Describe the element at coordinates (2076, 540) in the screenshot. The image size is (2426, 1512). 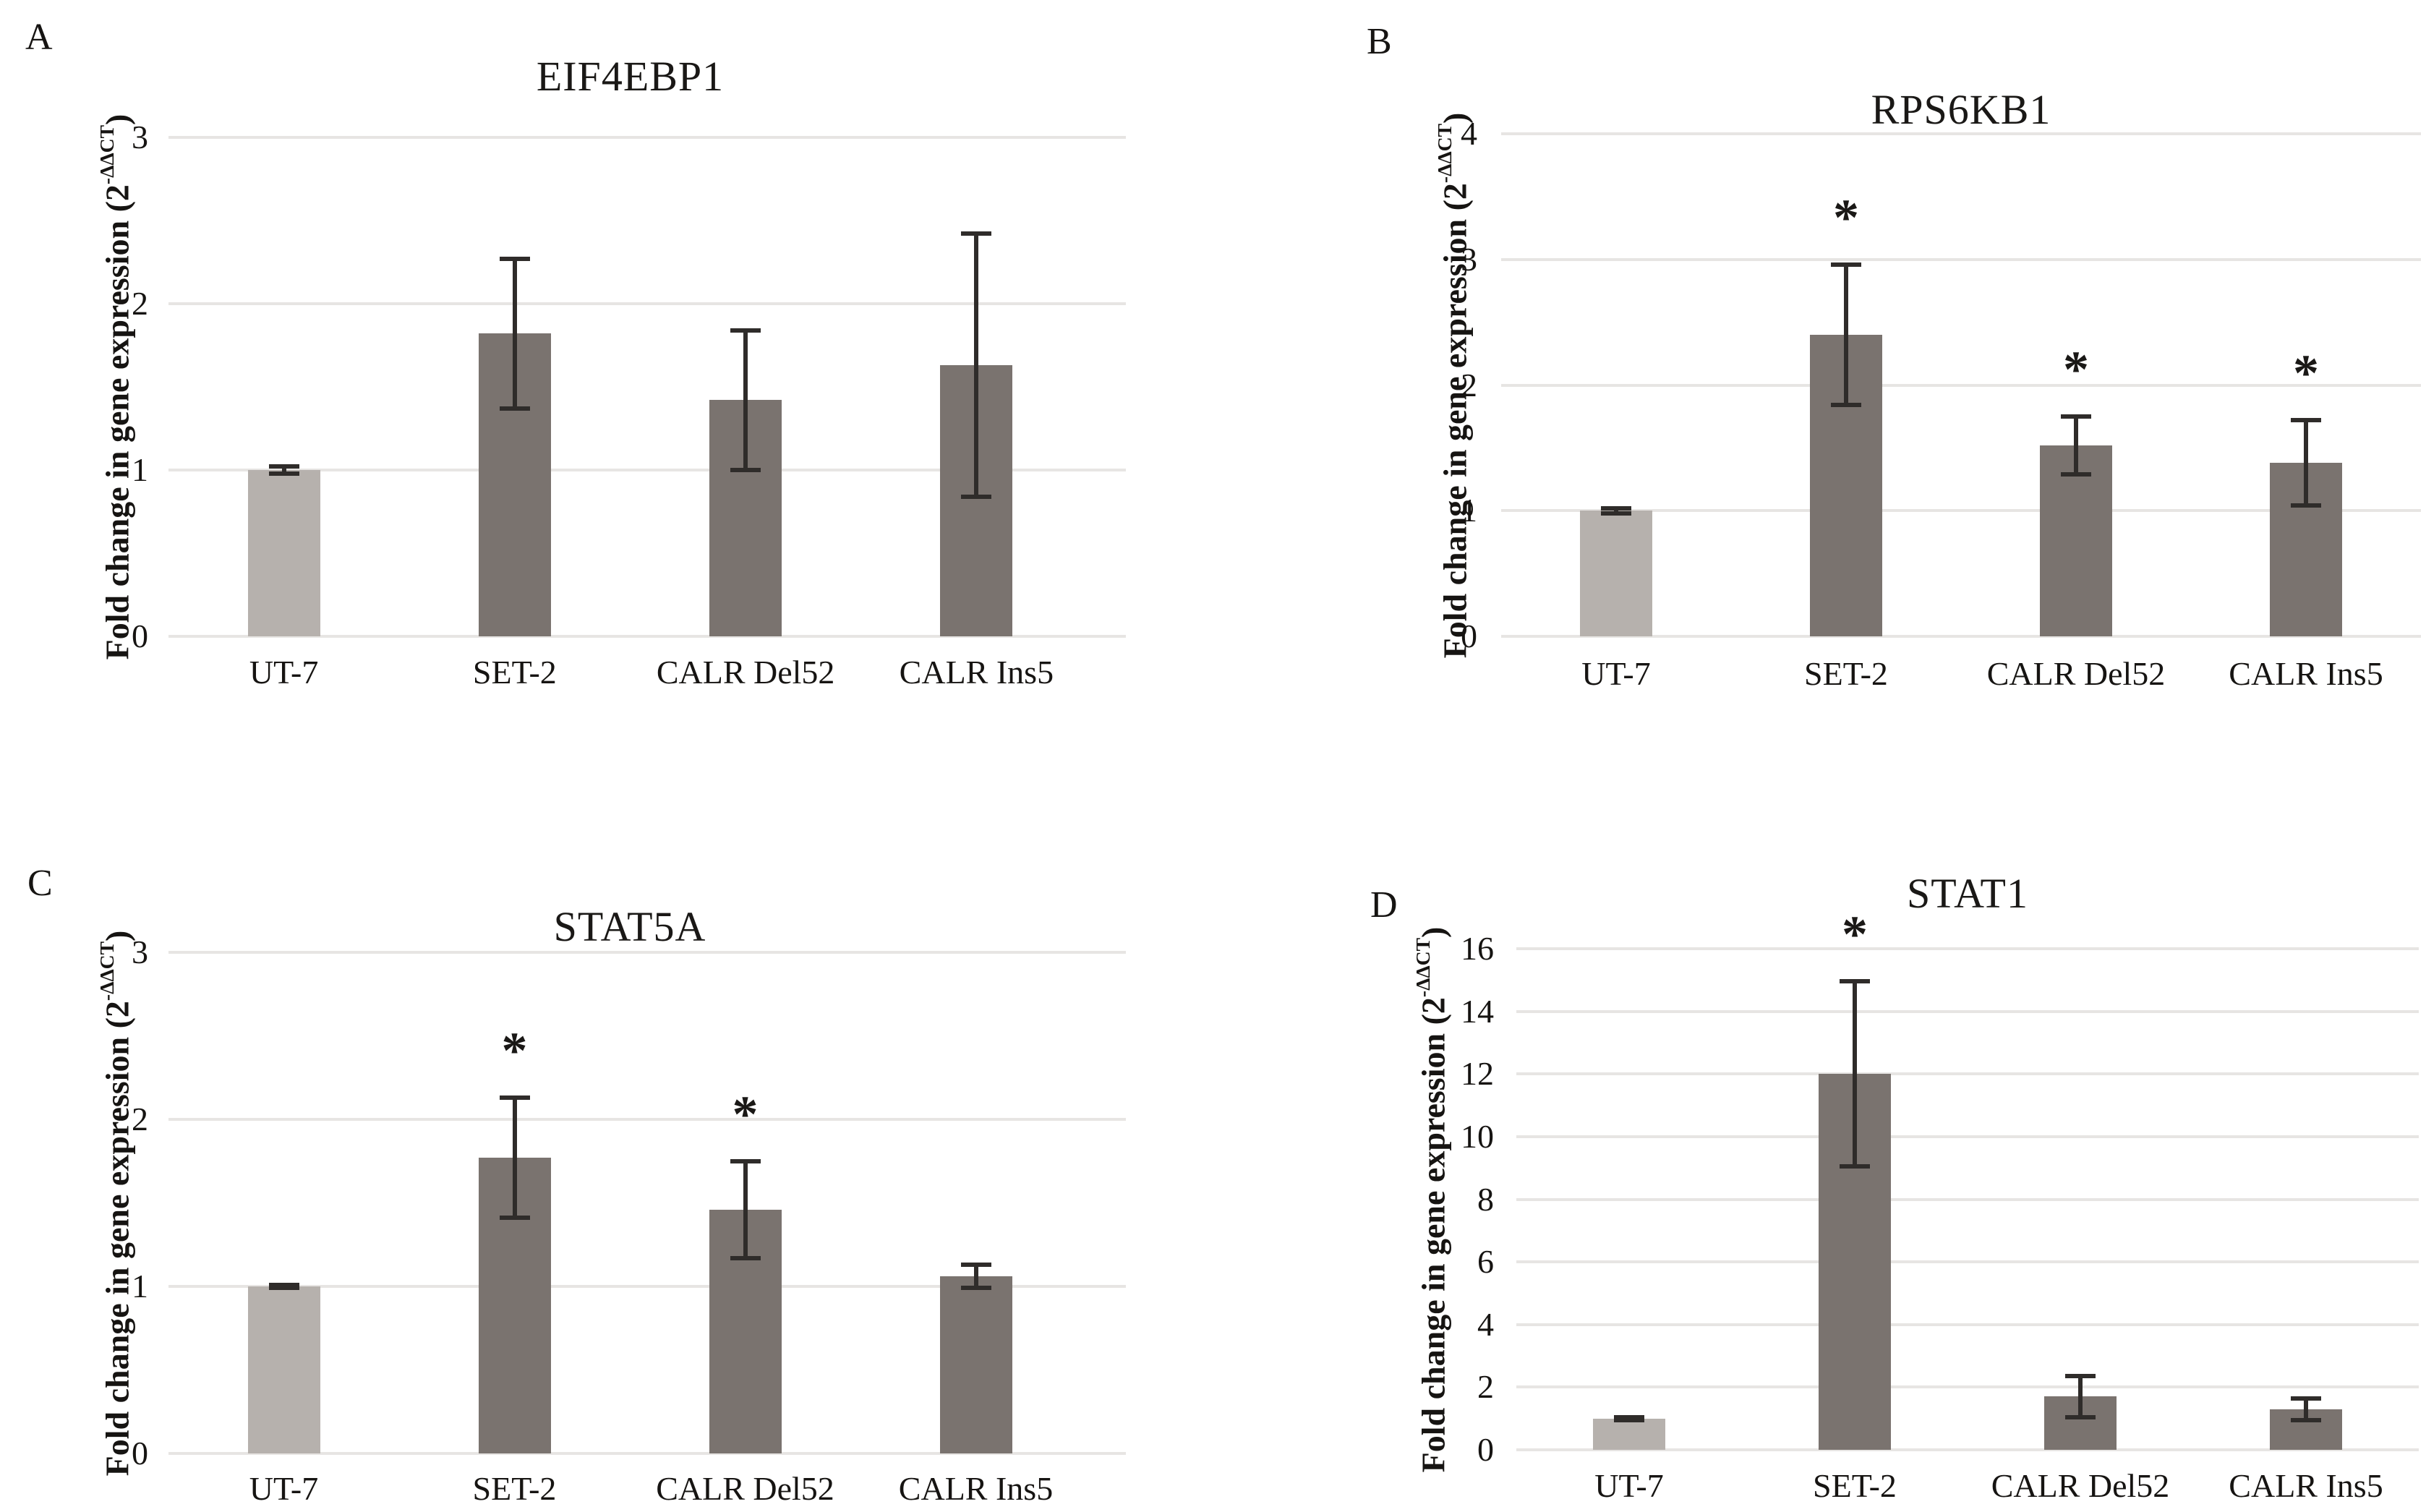
I see `bar-calr-del52` at that location.